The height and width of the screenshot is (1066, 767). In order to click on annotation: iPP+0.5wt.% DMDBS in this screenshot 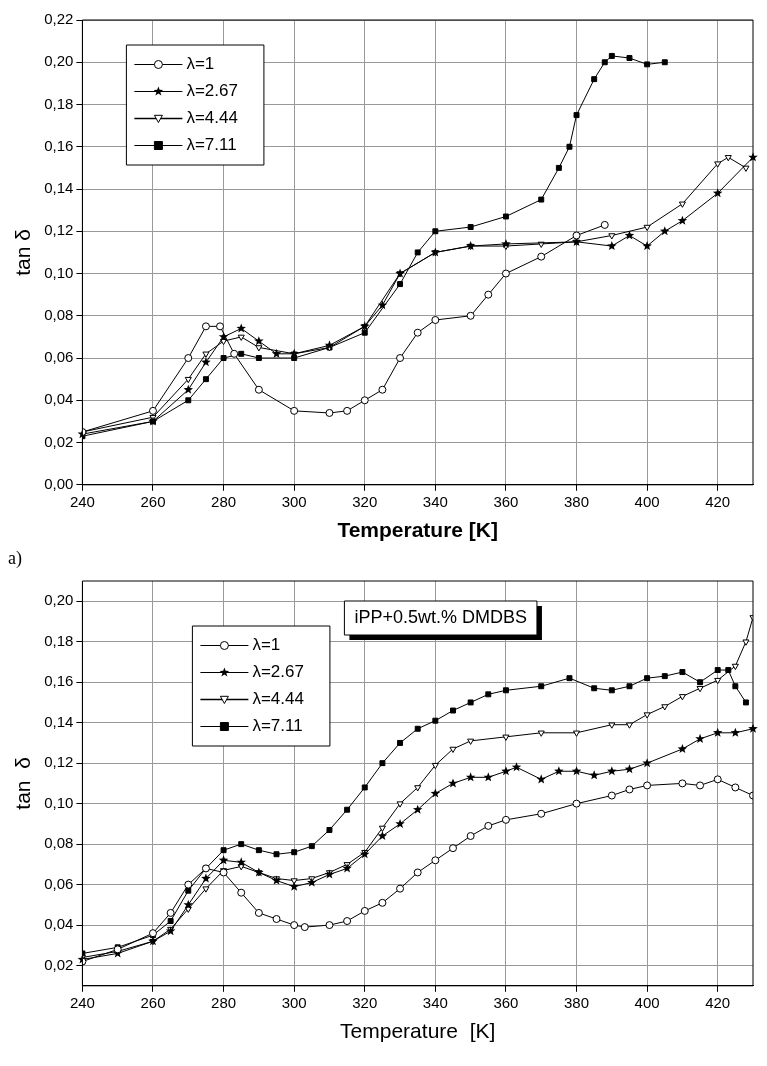, I will do `click(440, 616)`.